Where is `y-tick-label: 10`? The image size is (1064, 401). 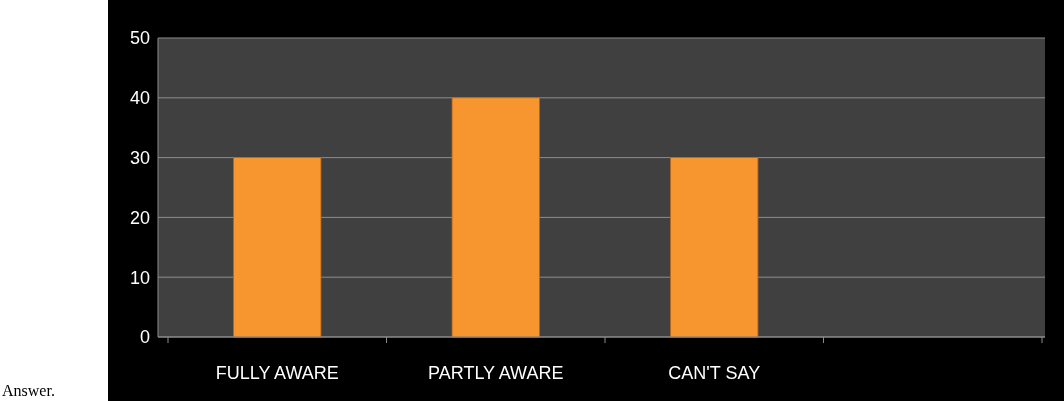
y-tick-label: 10 is located at coordinates (139, 277).